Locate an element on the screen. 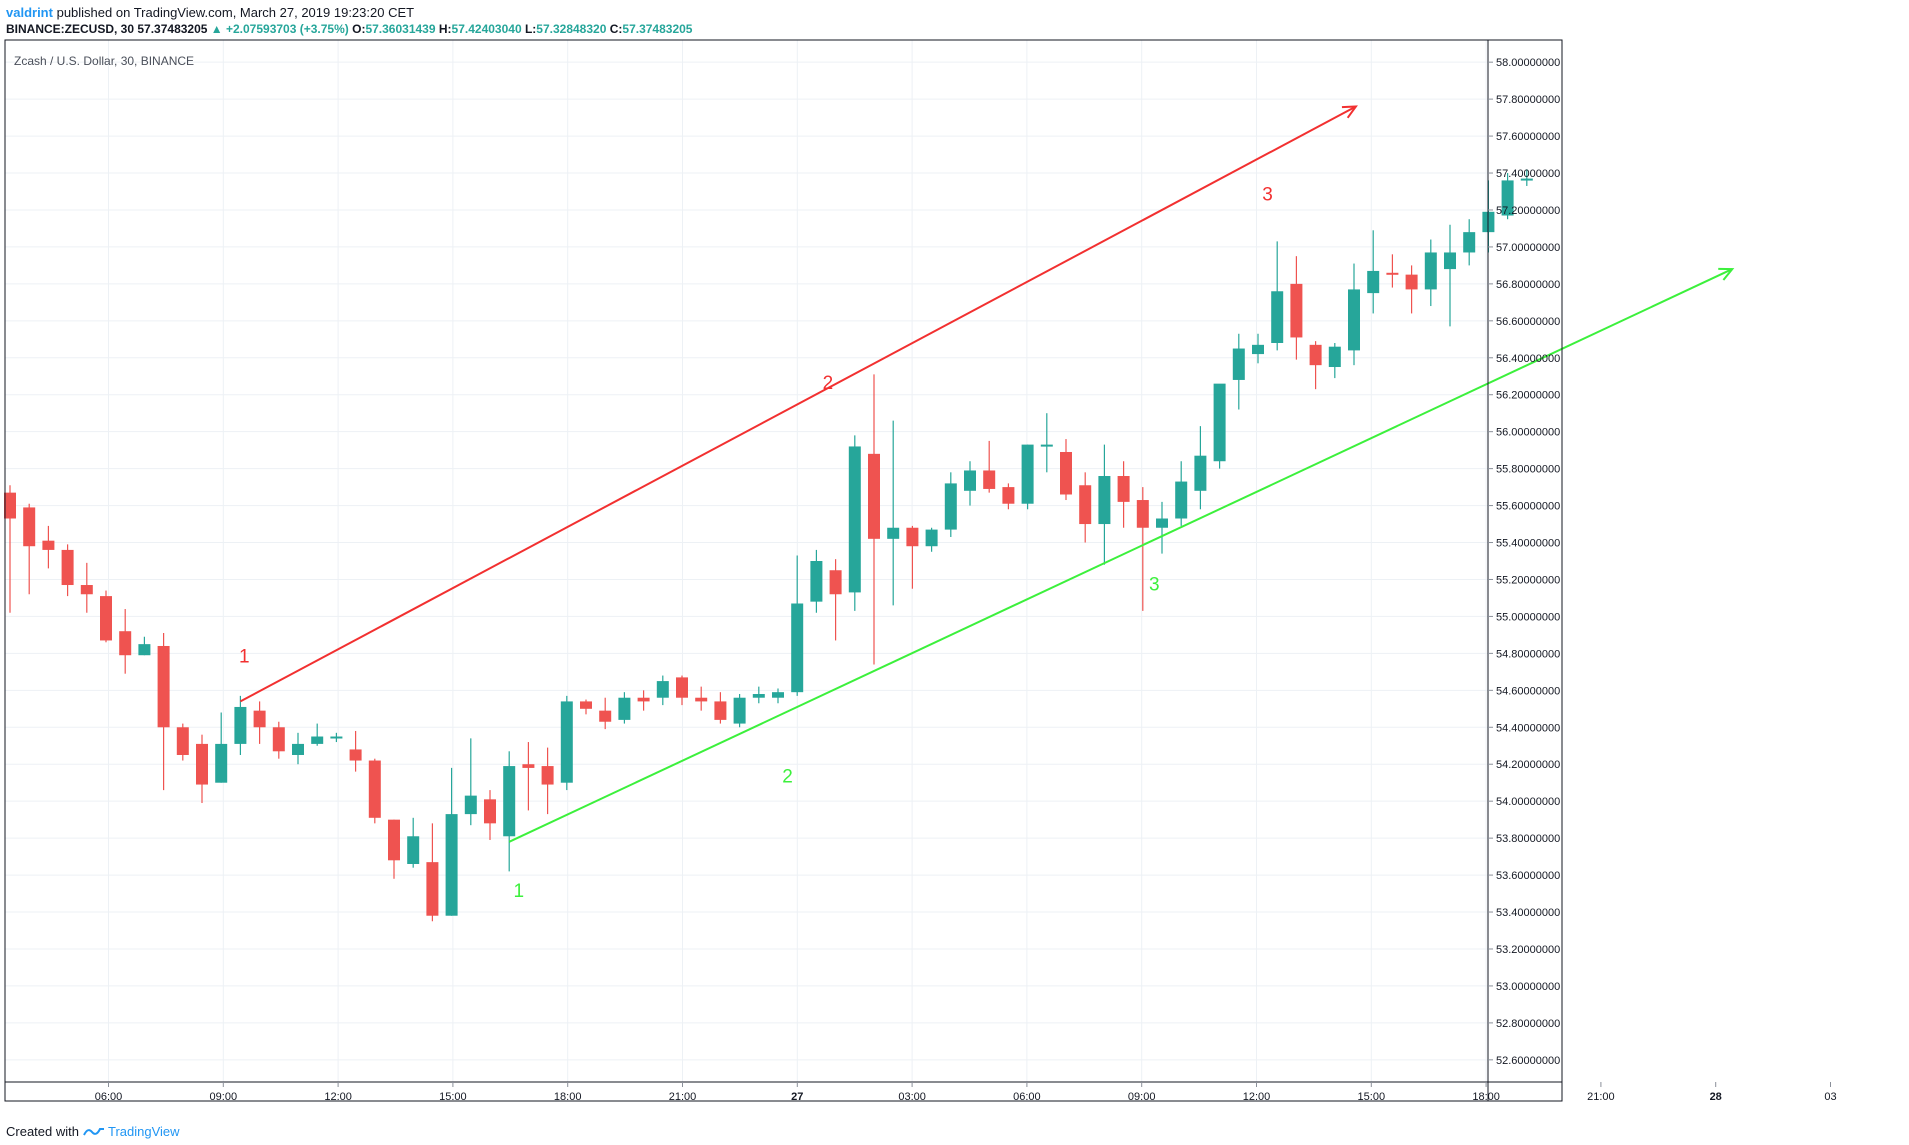 Image resolution: width=1909 pixels, height=1145 pixels. footer-brand: TradingView is located at coordinates (144, 1131).